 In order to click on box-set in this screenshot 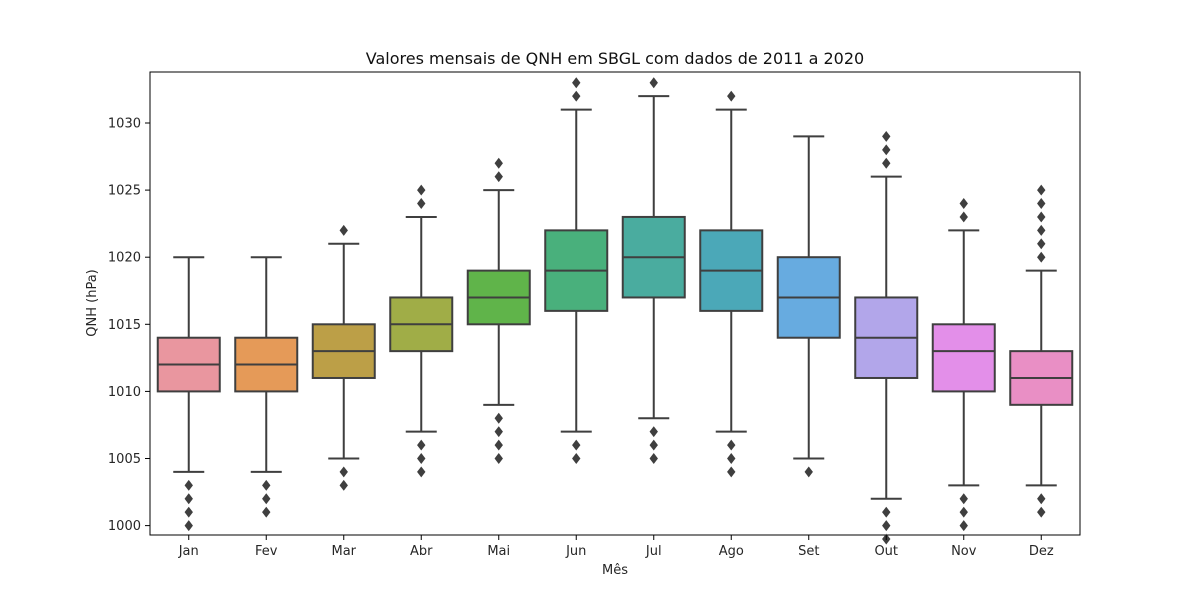, I will do `click(808, 306)`.